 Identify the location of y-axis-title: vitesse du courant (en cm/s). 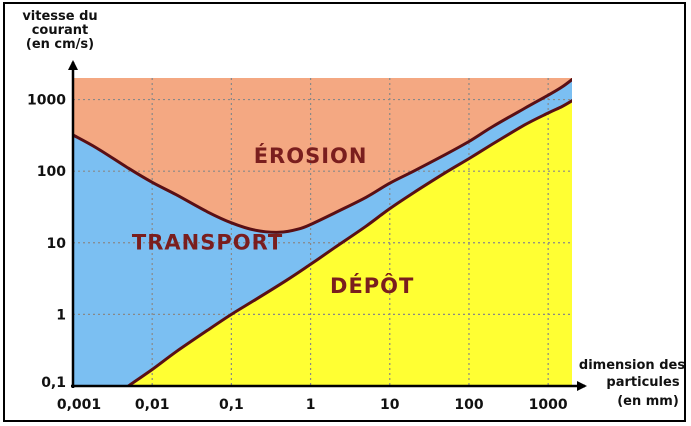
(59, 30).